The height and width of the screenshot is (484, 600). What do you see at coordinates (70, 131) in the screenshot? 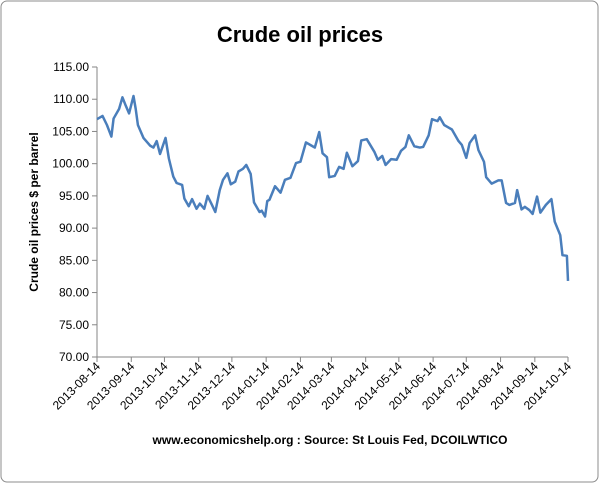
I see `y-tick-label: 105.00` at bounding box center [70, 131].